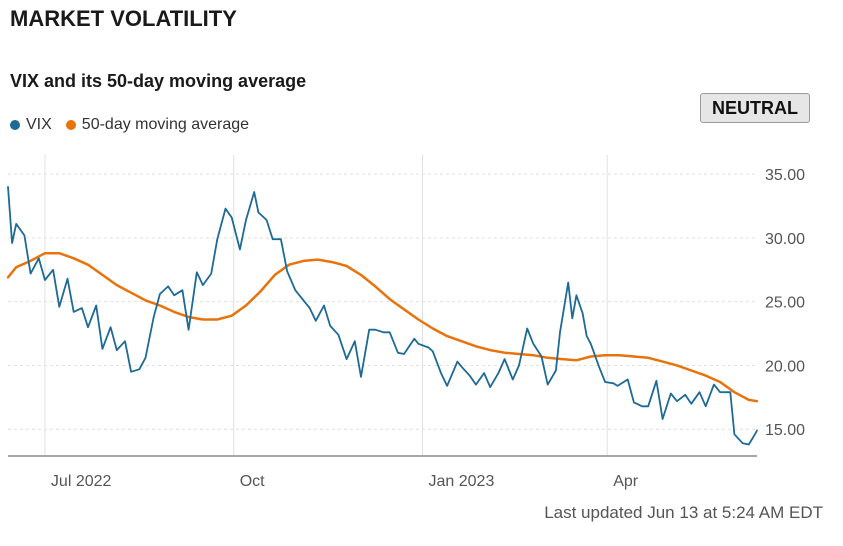 The width and height of the screenshot is (843, 546). Describe the element at coordinates (626, 481) in the screenshot. I see `x-tick-label: Apr` at that location.